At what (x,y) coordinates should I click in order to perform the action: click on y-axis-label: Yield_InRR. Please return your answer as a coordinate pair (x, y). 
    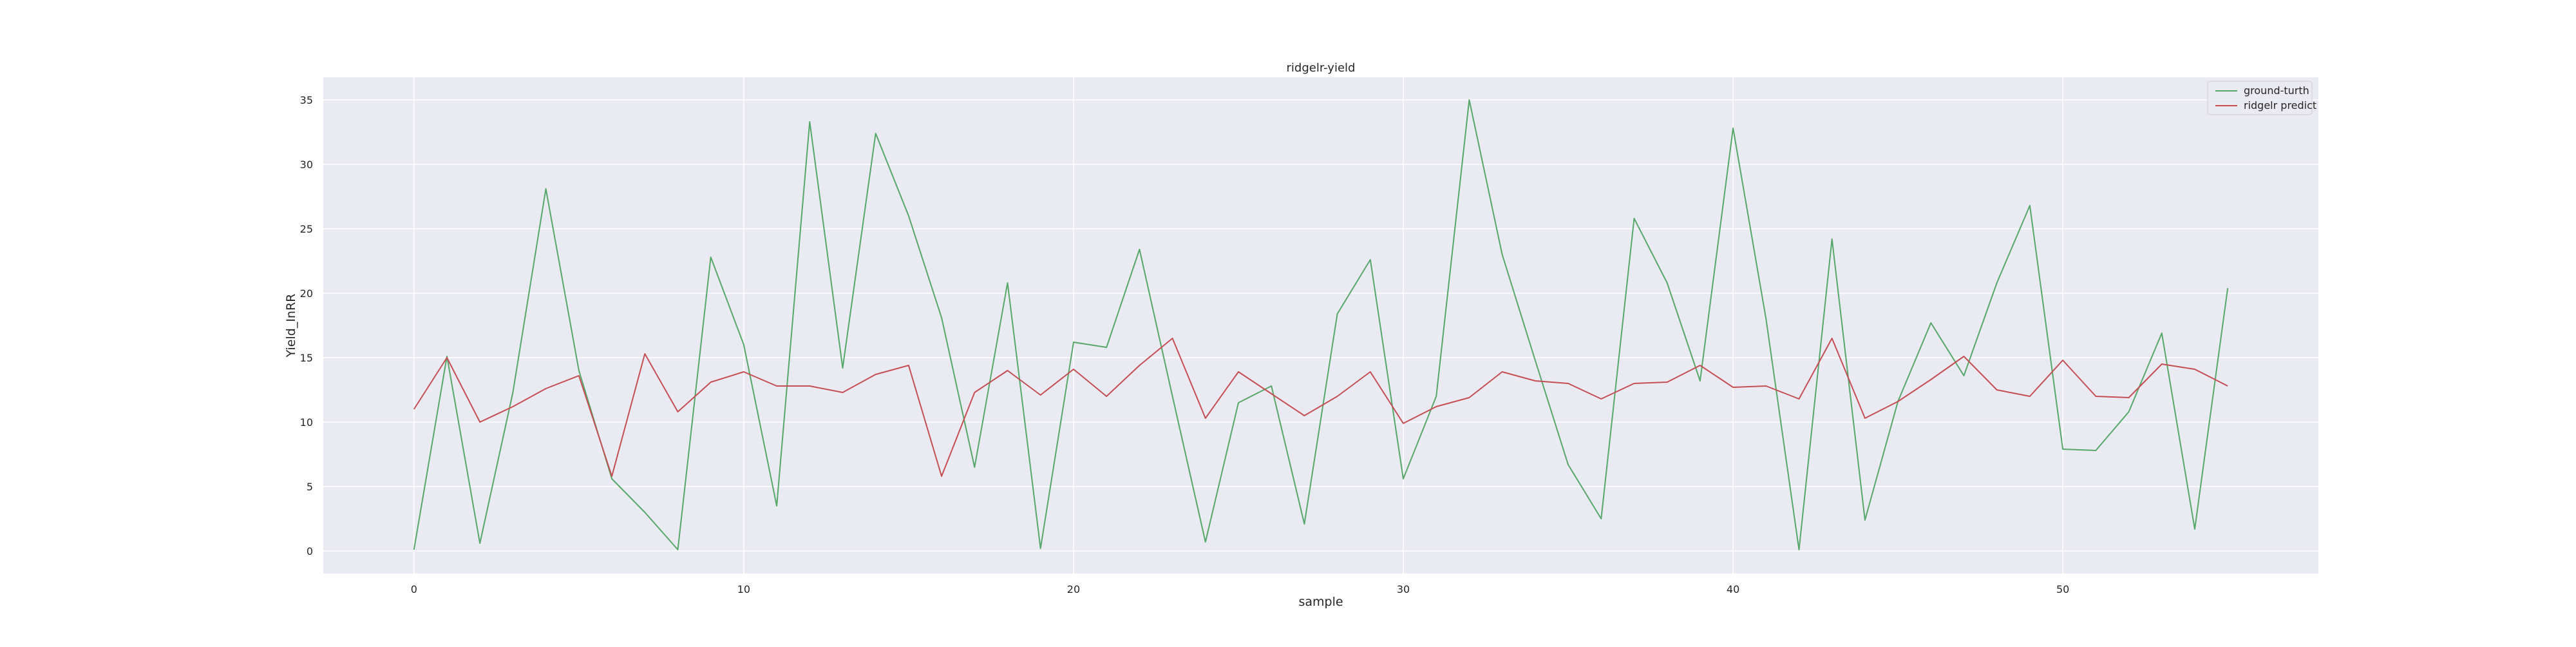
    Looking at the image, I should click on (291, 326).